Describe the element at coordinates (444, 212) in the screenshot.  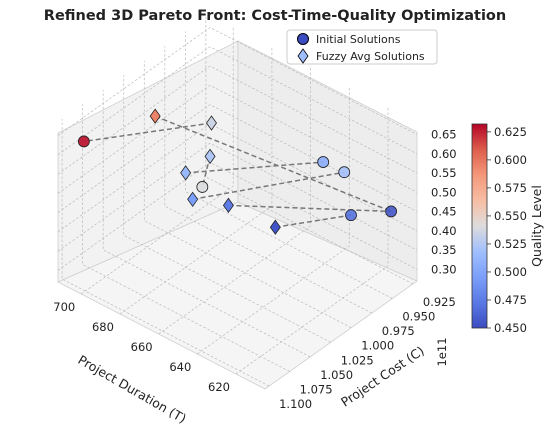
I see `z-tick-label: 0.45` at that location.